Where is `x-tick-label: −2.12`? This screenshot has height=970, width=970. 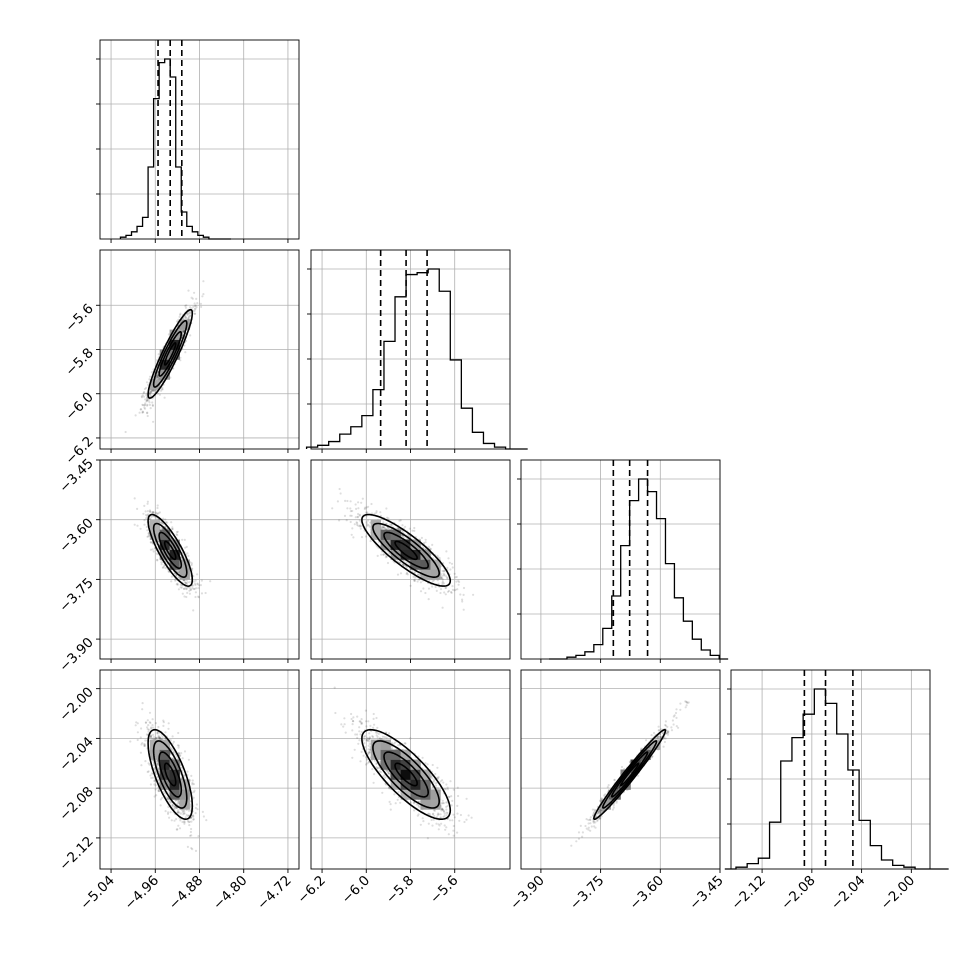
x-tick-label: −2.12 is located at coordinates (748, 893).